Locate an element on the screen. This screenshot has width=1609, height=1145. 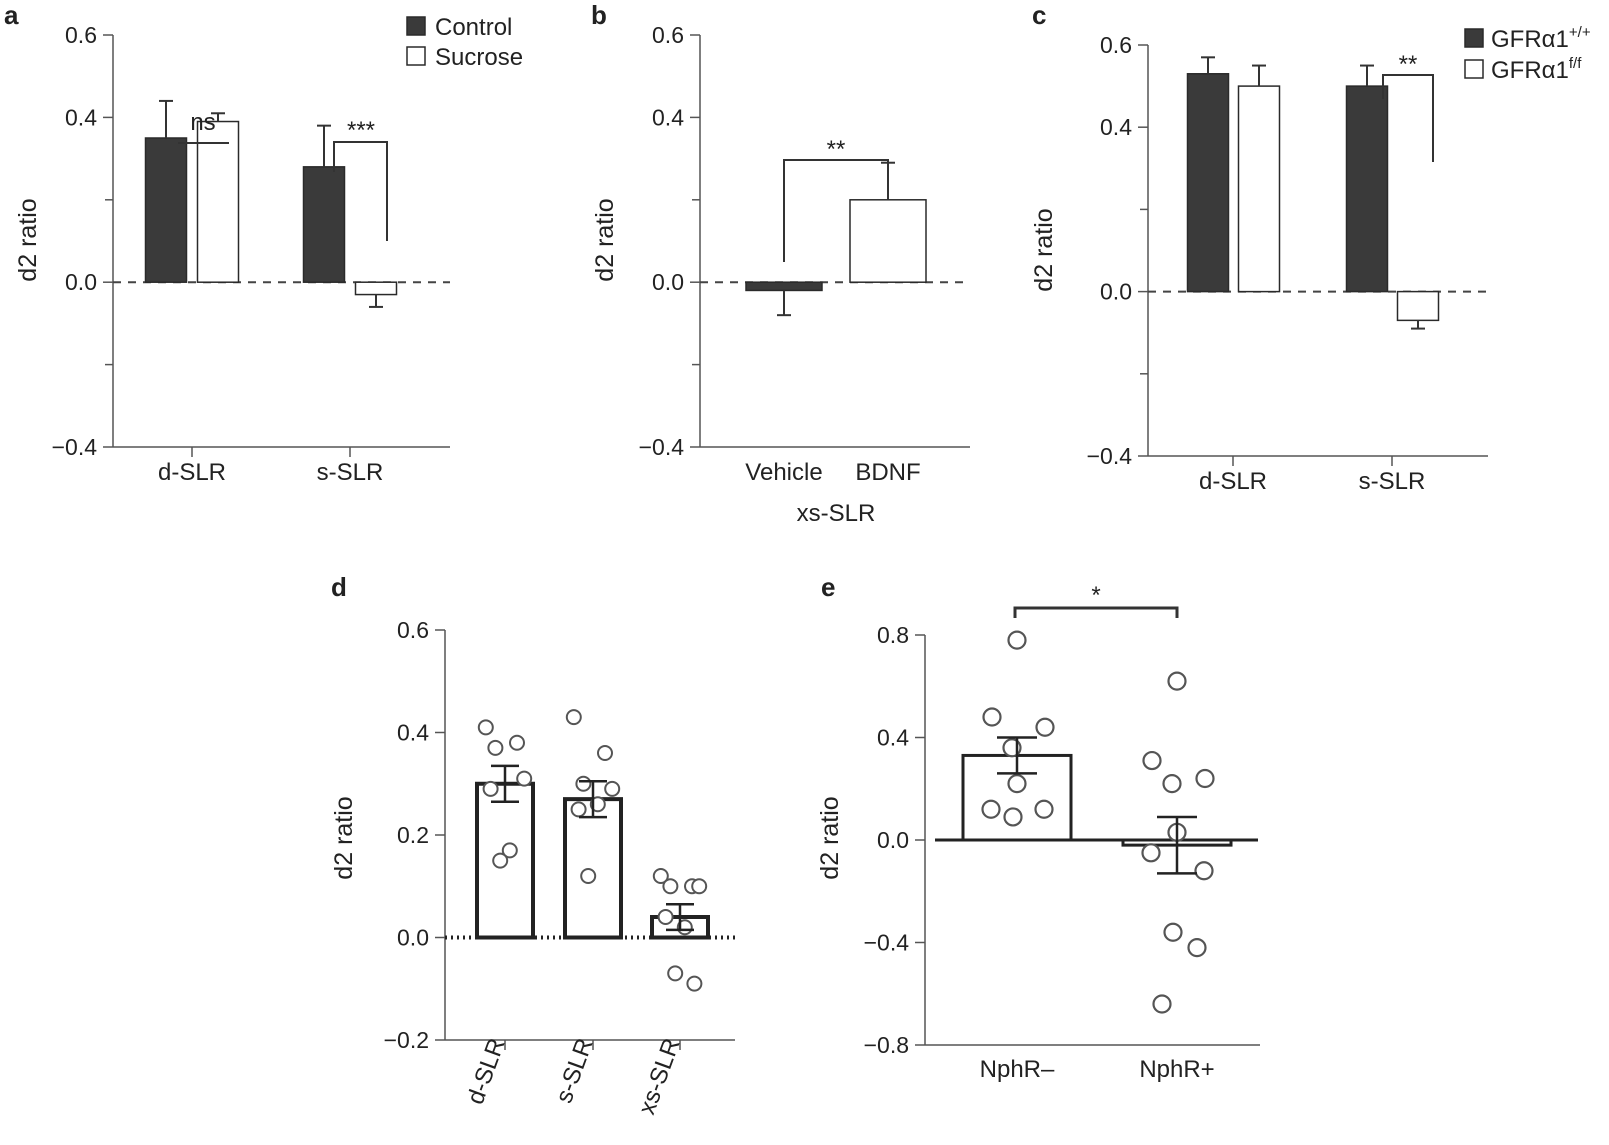
panel-d-y-tick-label: 0.2 is located at coordinates (413, 835).